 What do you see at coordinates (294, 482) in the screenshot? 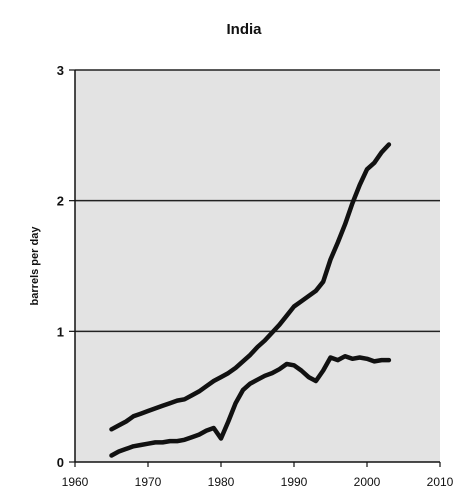
I see `x-tick-label-1990: 1990` at bounding box center [294, 482].